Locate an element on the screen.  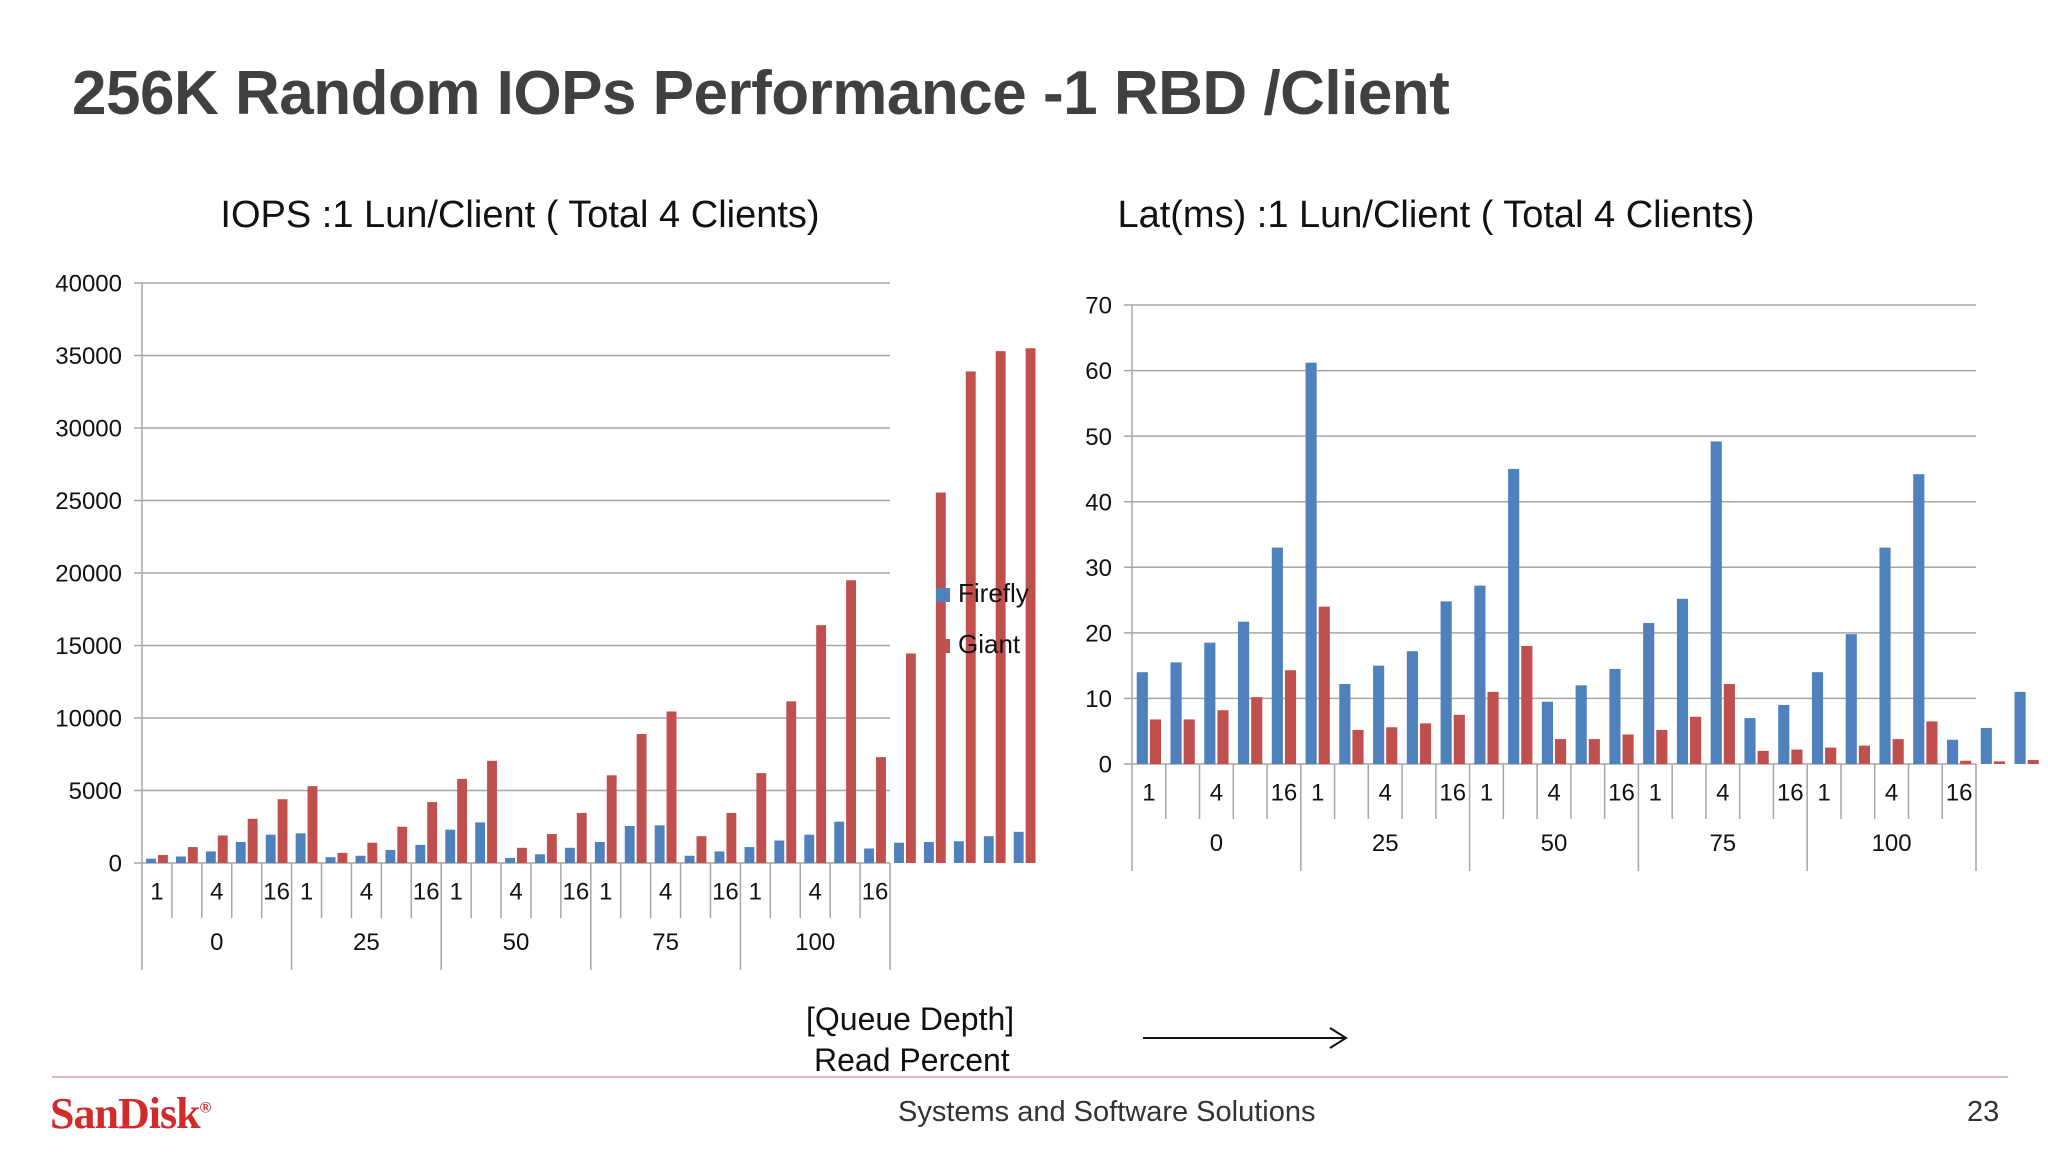
y-tick-label: 20000 is located at coordinates (88, 574).